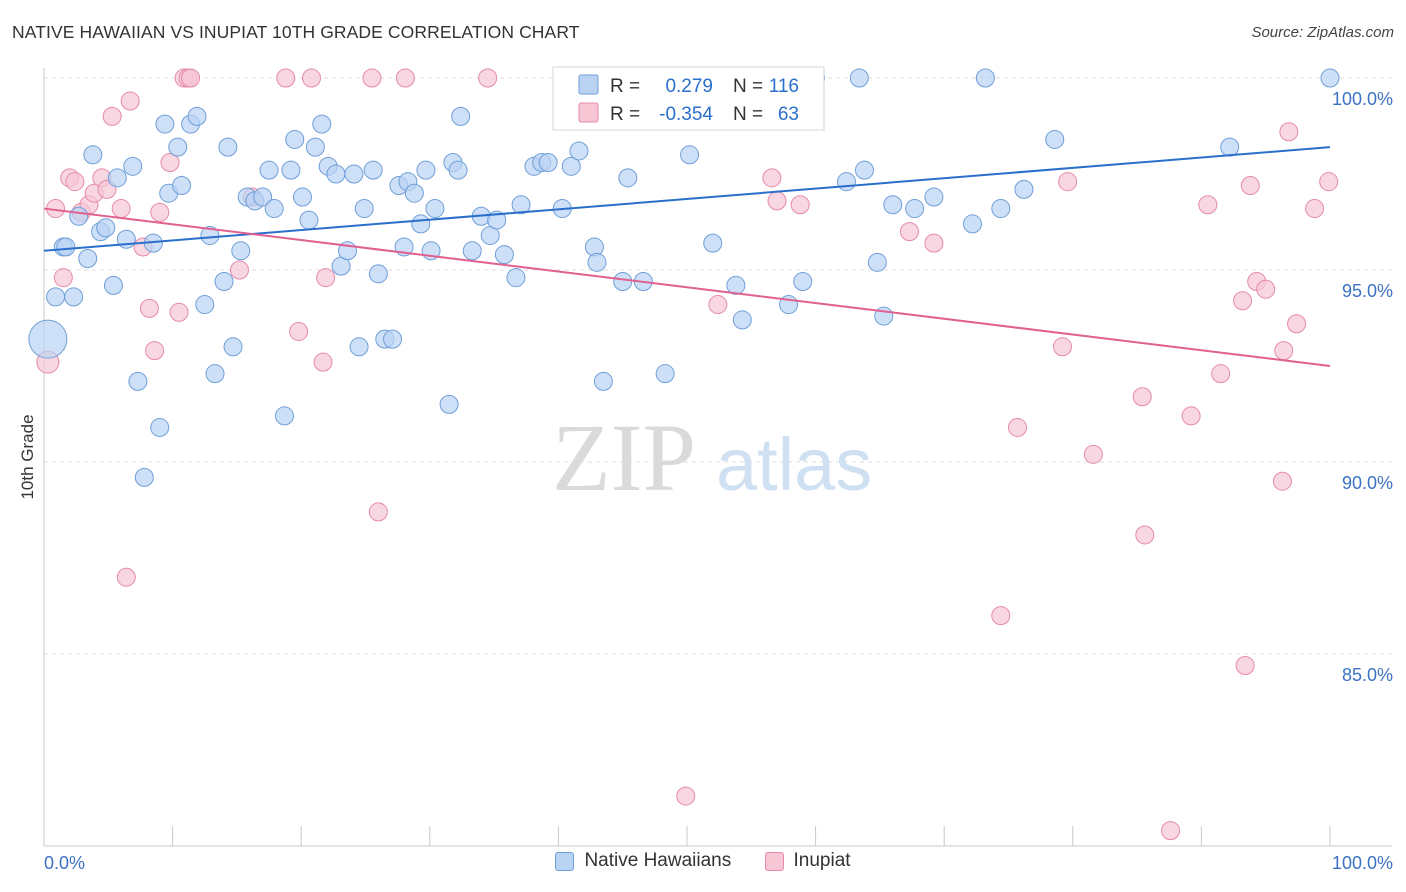 This screenshot has width=1406, height=892. Describe the element at coordinates (643, 861) in the screenshot. I see `legend-item-native-hawaiians: Native Hawaiians` at that location.